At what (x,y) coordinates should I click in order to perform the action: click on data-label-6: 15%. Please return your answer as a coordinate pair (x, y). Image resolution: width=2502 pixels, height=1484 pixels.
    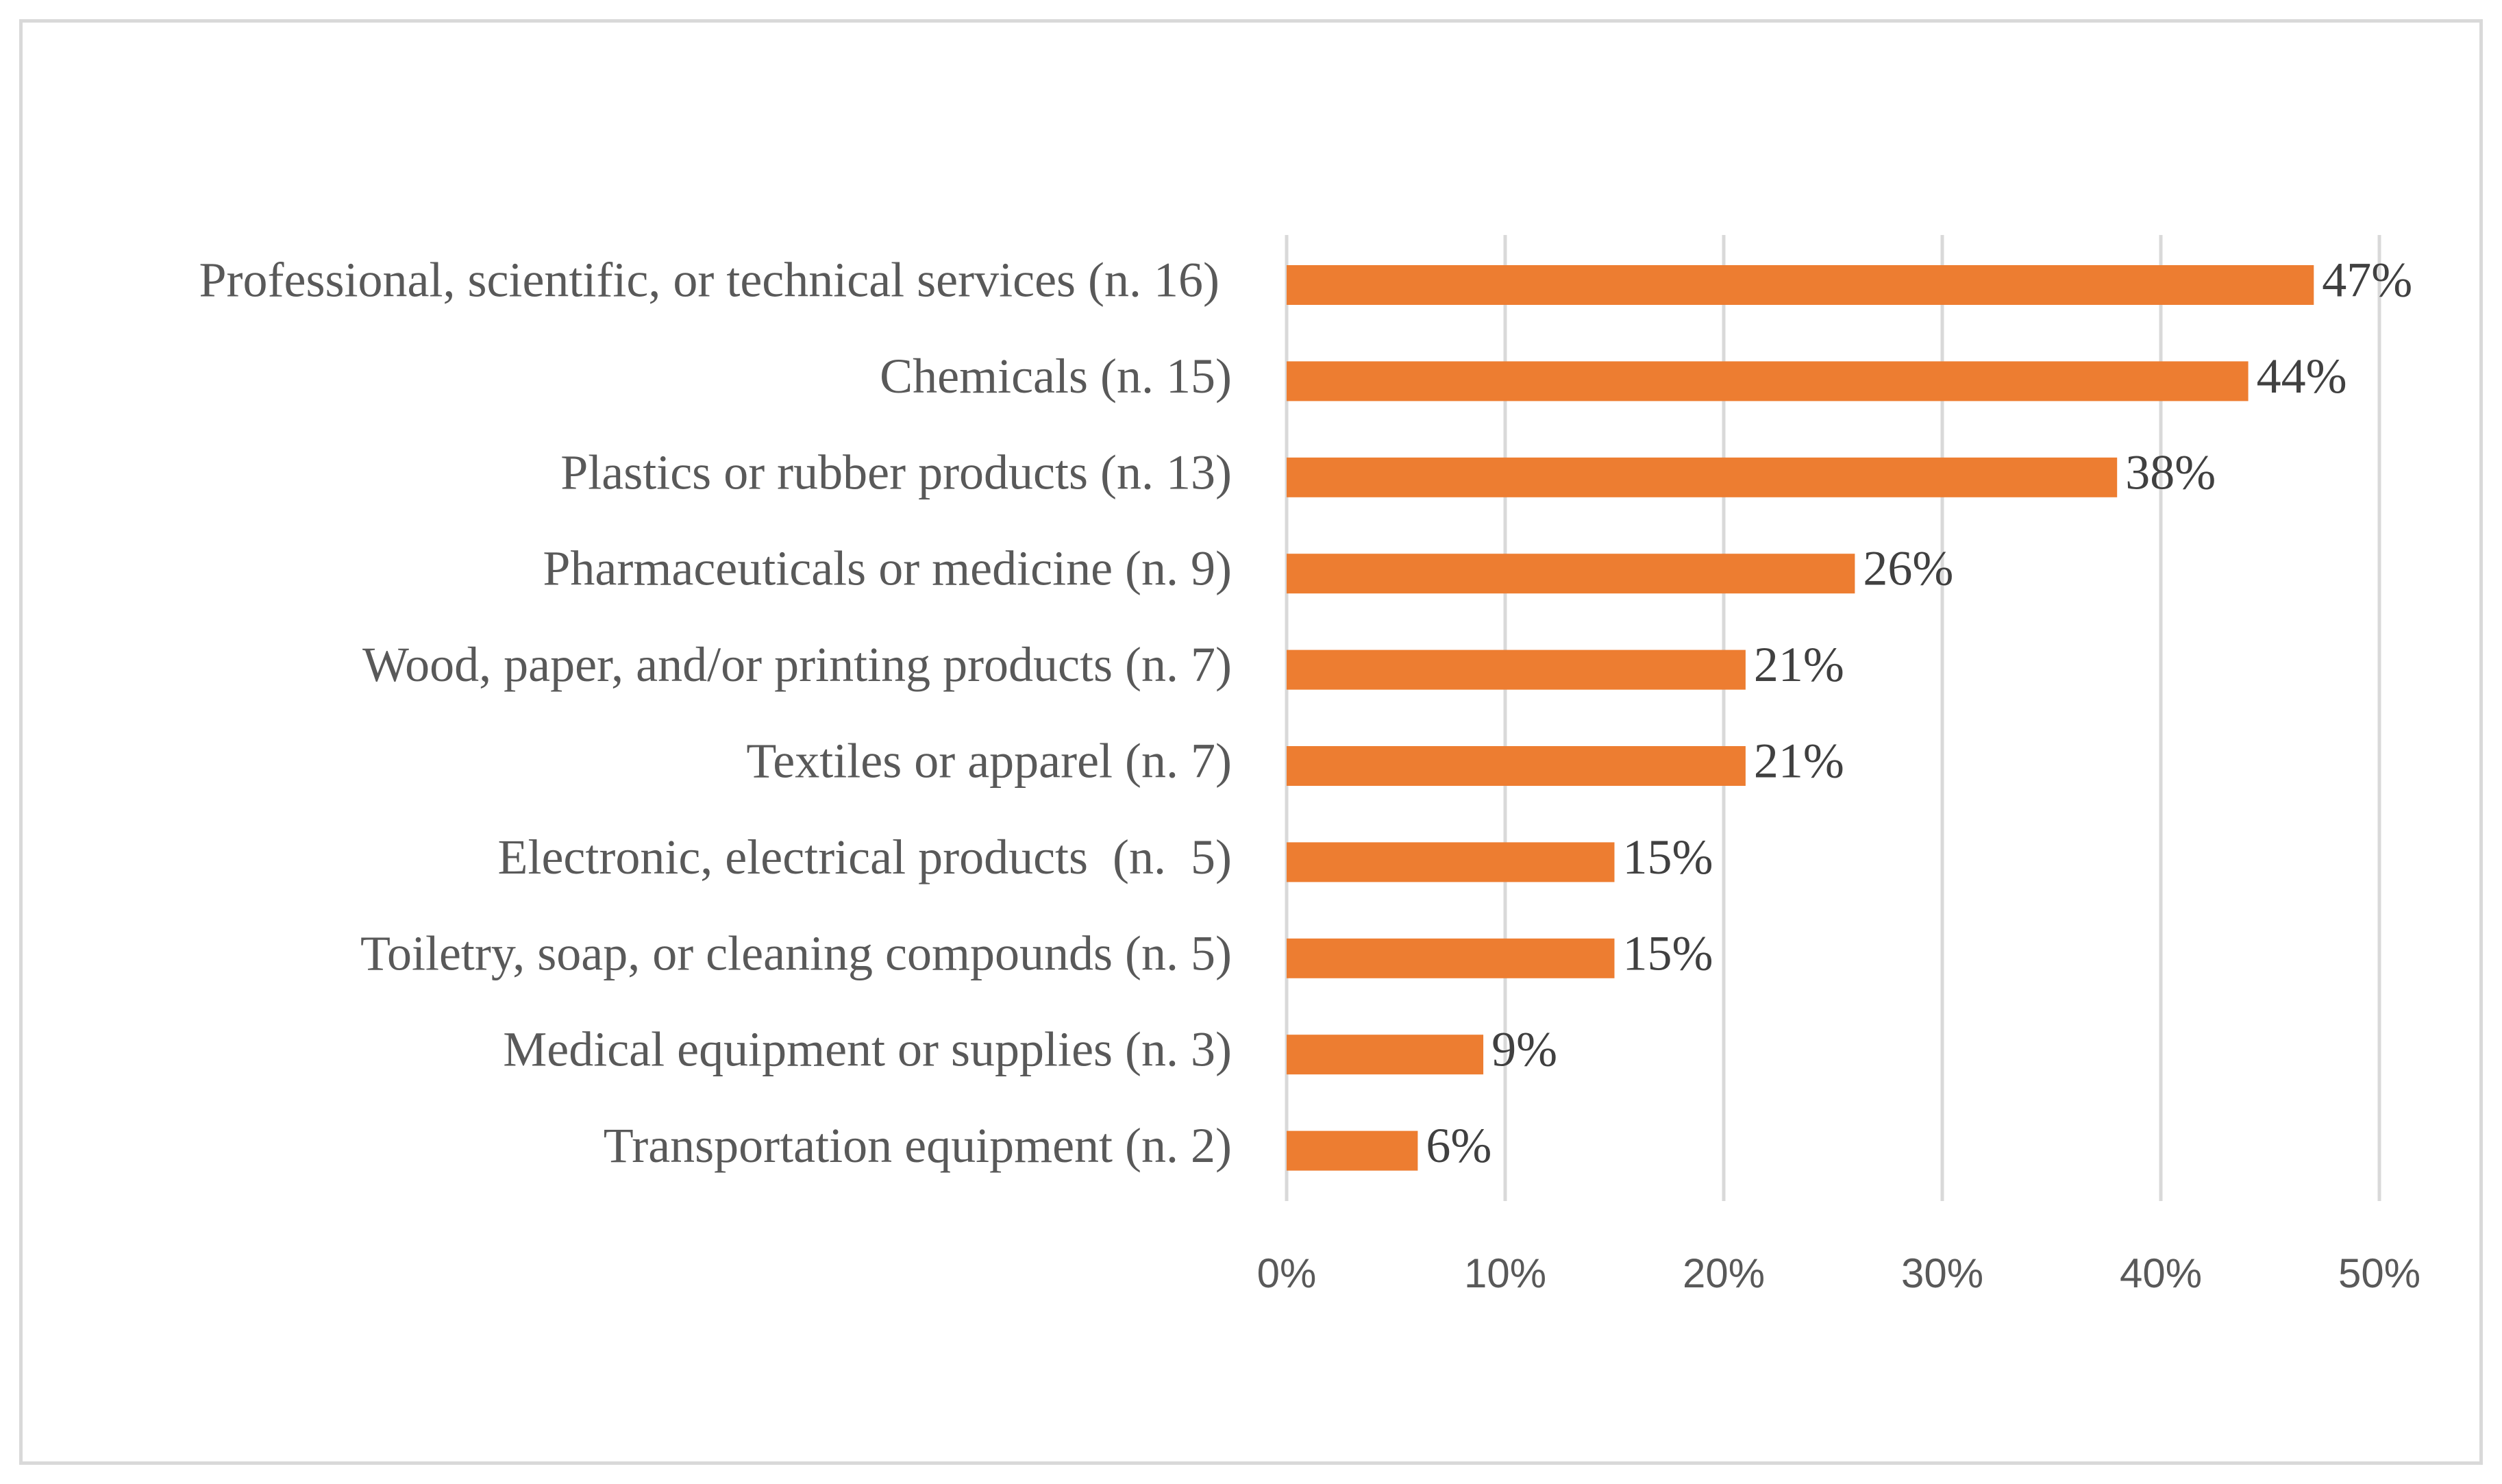
    Looking at the image, I should click on (1668, 857).